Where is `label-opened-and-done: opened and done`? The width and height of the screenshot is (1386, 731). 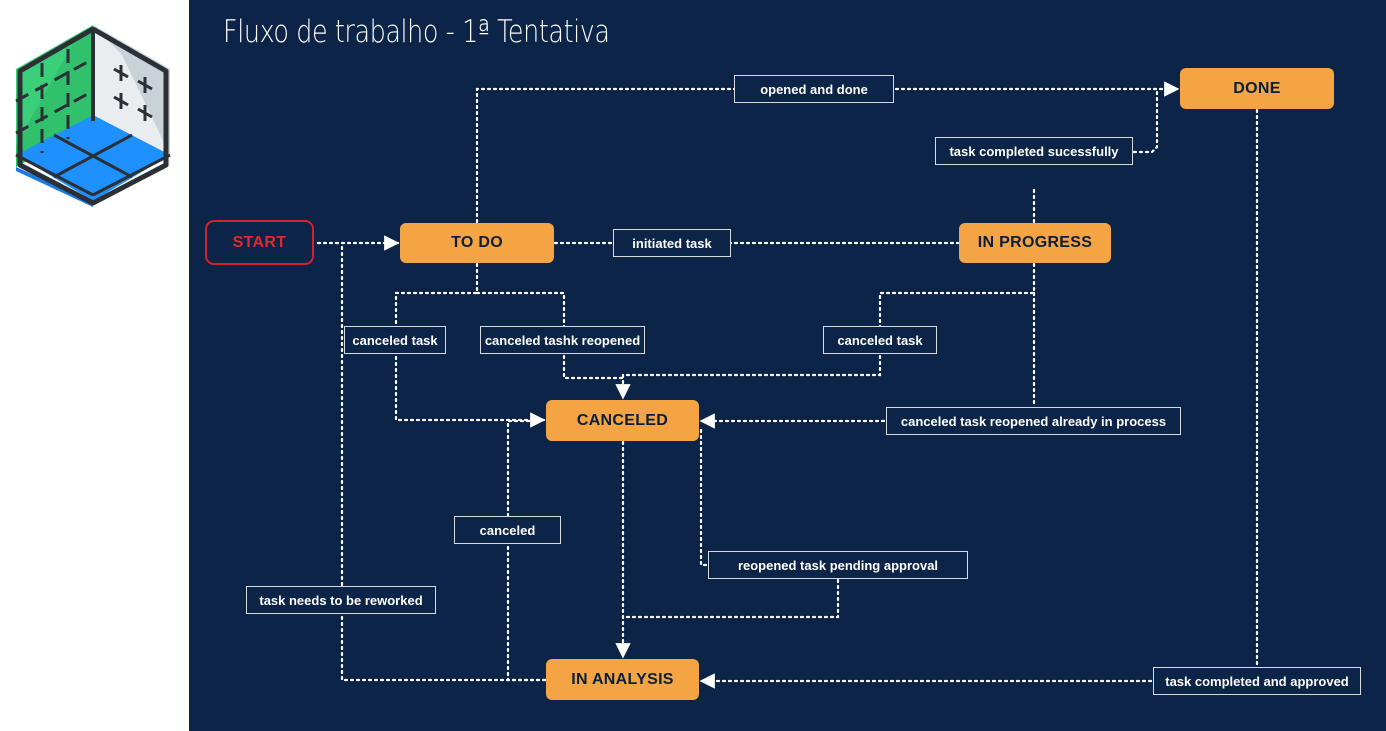 label-opened-and-done: opened and done is located at coordinates (814, 89).